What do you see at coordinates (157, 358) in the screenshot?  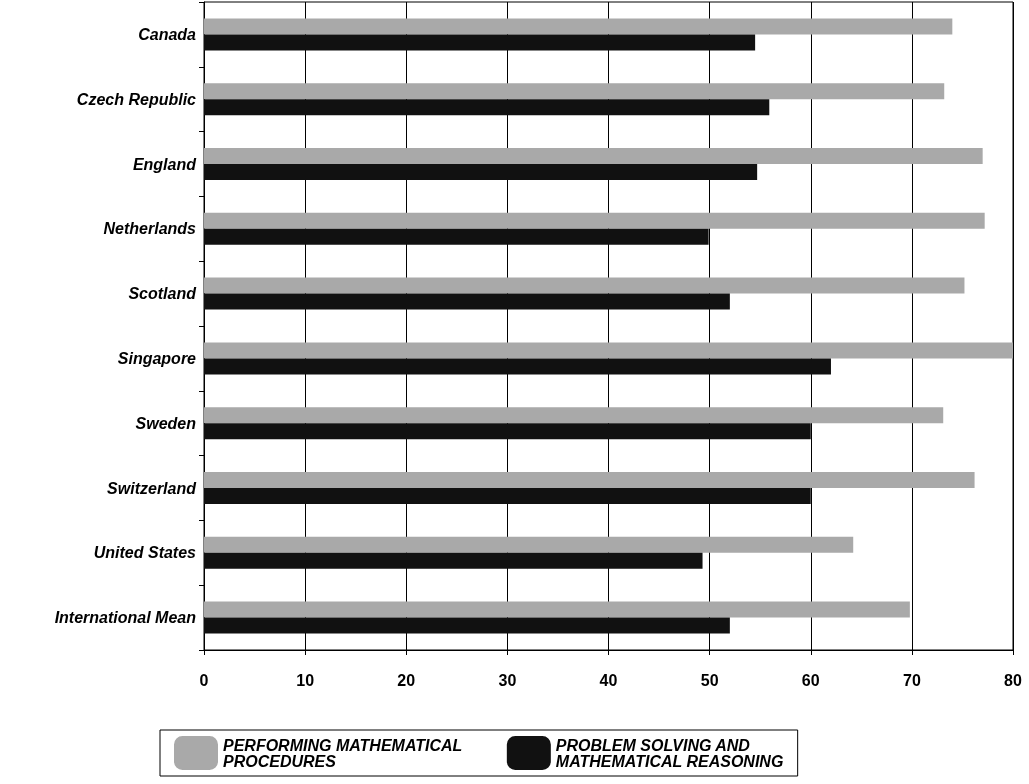 I see `y-tick-label: Singapore` at bounding box center [157, 358].